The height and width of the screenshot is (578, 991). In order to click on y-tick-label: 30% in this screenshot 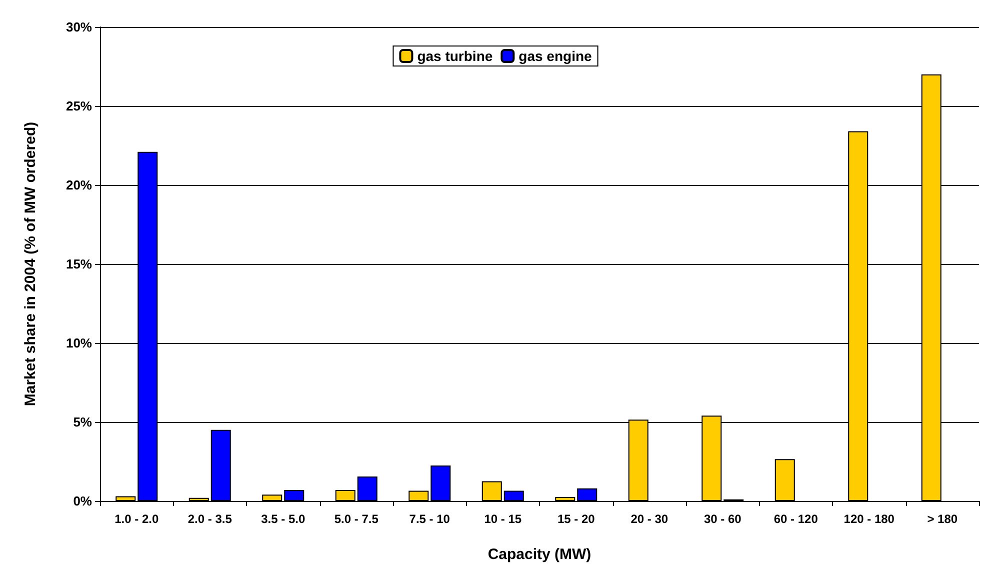, I will do `click(79, 27)`.